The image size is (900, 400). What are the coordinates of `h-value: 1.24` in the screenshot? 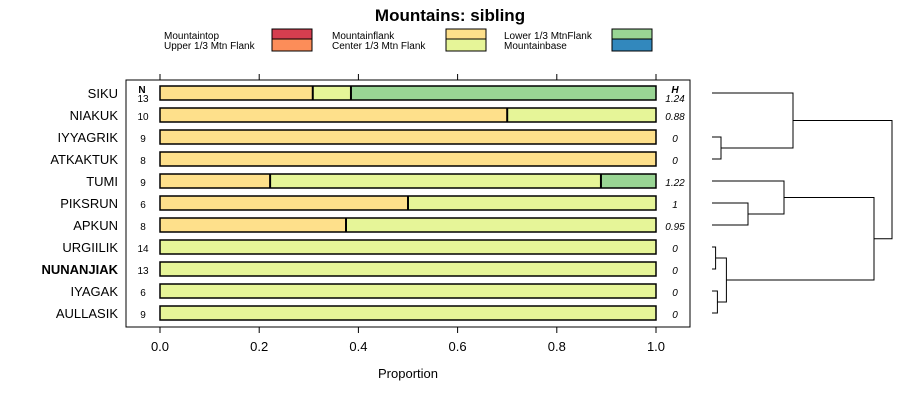 It's located at (675, 99).